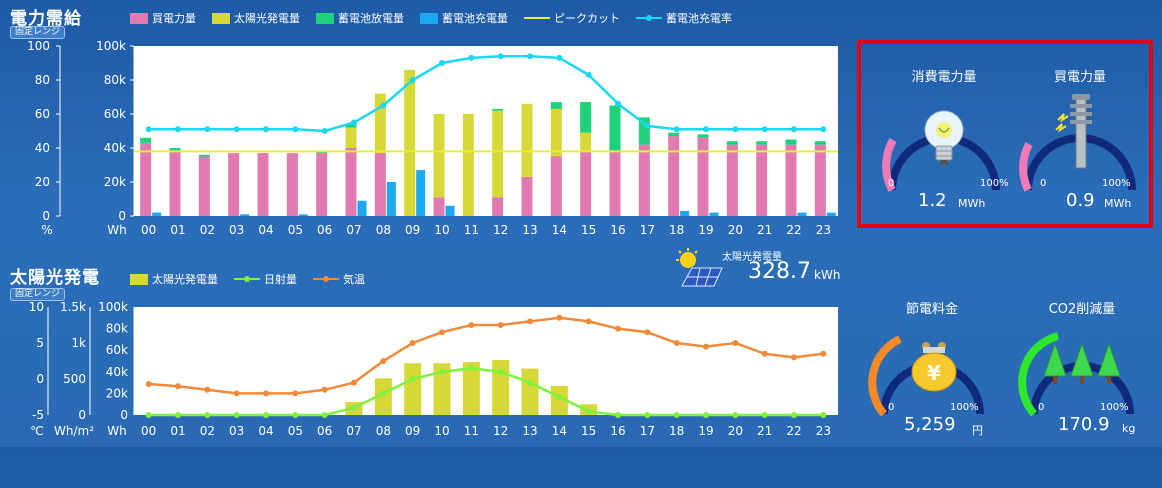 The image size is (1162, 488). What do you see at coordinates (265, 279) in the screenshot?
I see `legend-item: 日射量` at bounding box center [265, 279].